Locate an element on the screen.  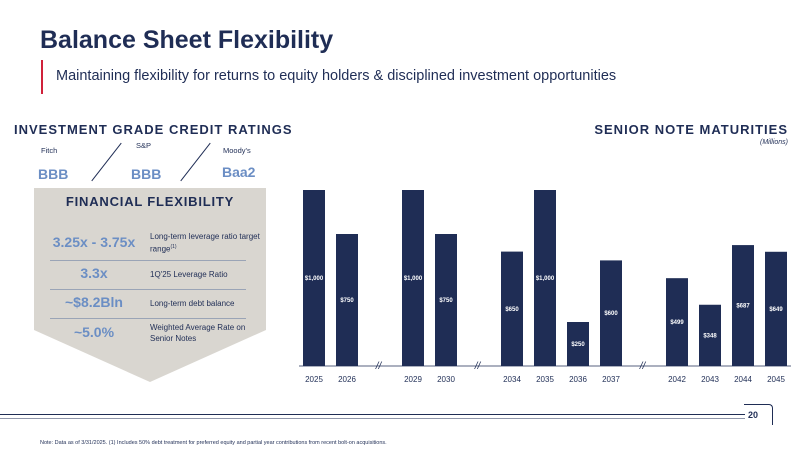
bar-2042 is located at coordinates (677, 322).